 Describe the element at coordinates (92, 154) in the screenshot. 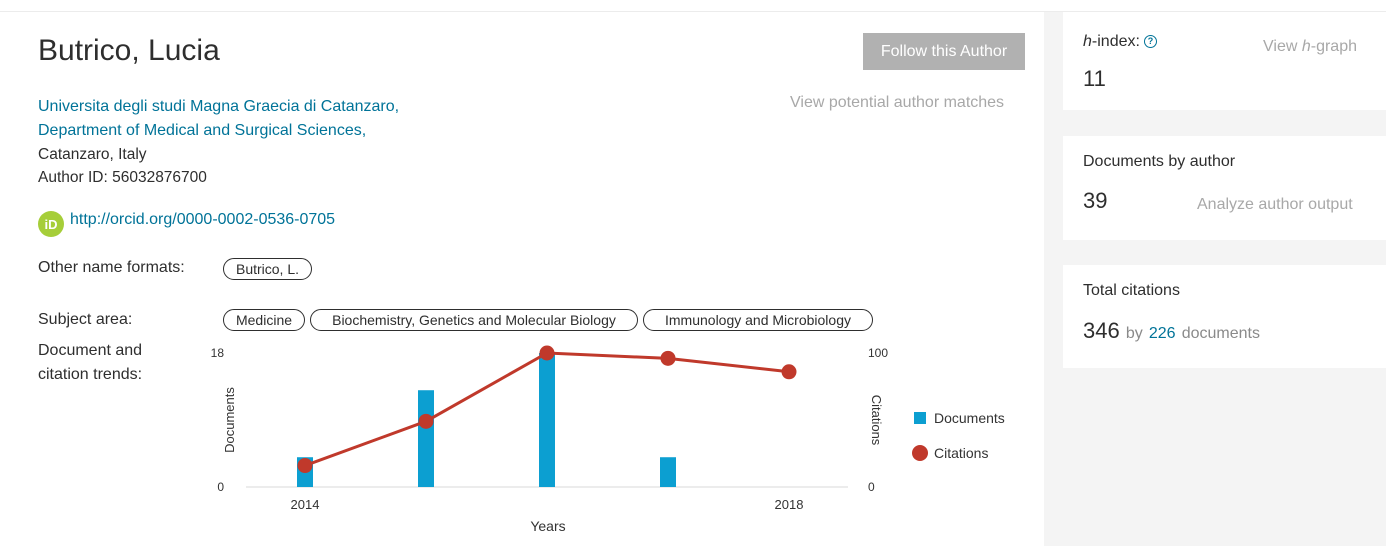

I see `author-location: Catanzaro, Italy` at that location.